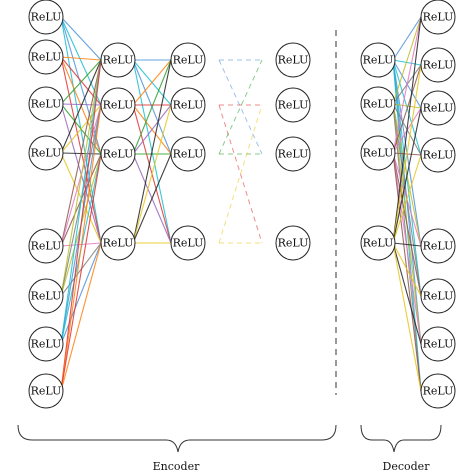 The image size is (474, 474). Describe the element at coordinates (407, 466) in the screenshot. I see `decoder-label: Decoder` at that location.